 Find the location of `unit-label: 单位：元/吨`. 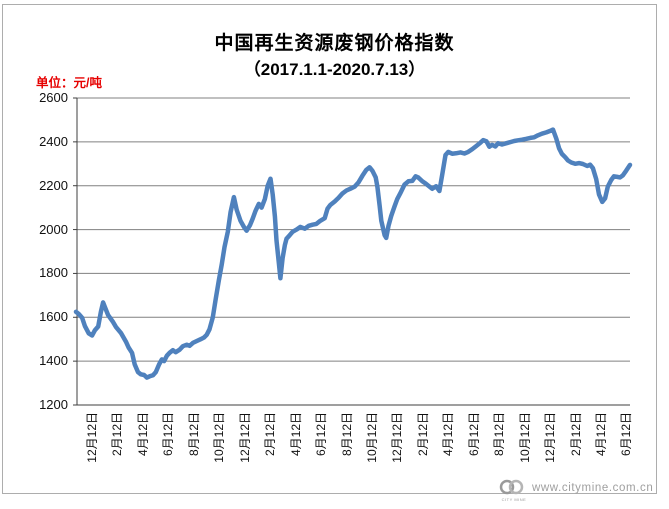

unit-label: 单位：元/吨 is located at coordinates (69, 83).